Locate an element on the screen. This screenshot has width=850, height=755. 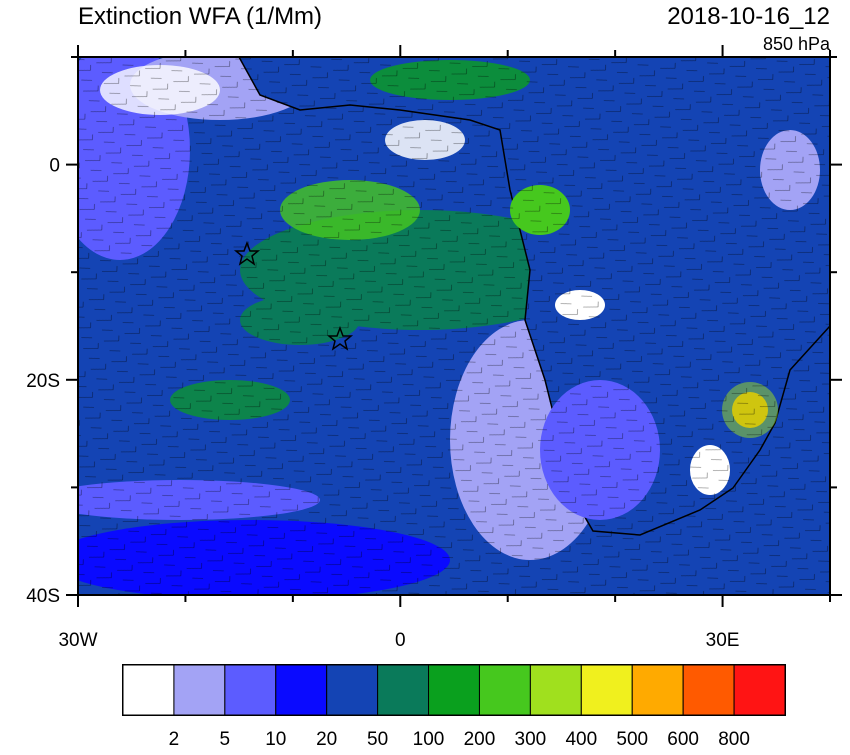
colorbar-label: 20 is located at coordinates (326, 739).